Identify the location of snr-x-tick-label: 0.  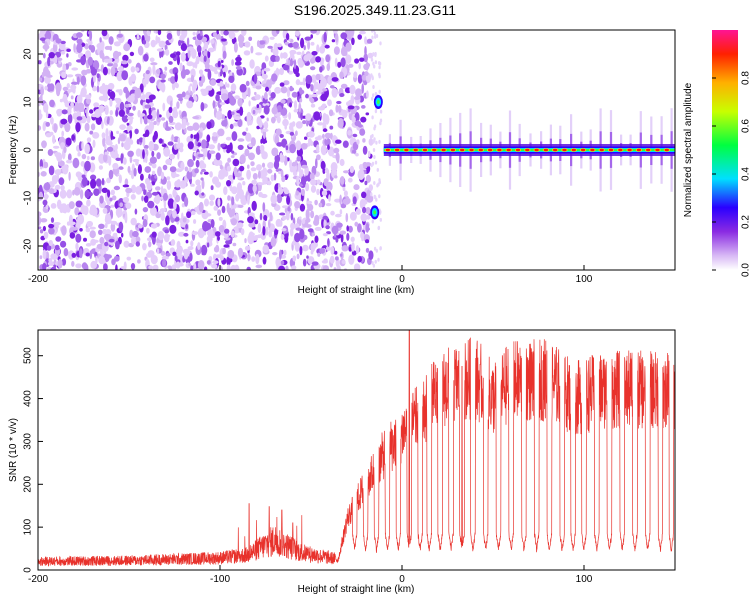
(402, 579).